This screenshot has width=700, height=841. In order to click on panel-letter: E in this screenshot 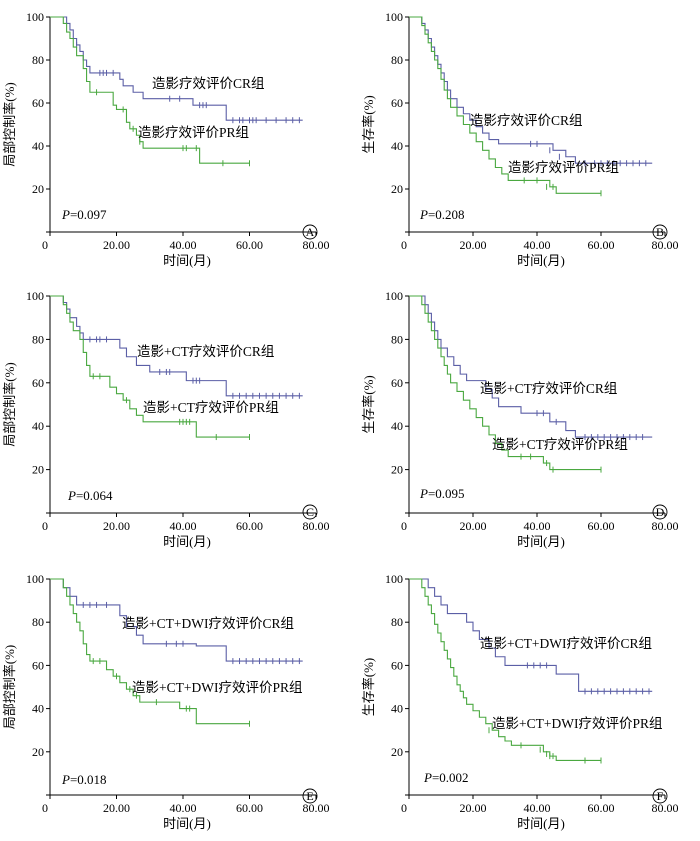, I will do `click(309, 796)`.